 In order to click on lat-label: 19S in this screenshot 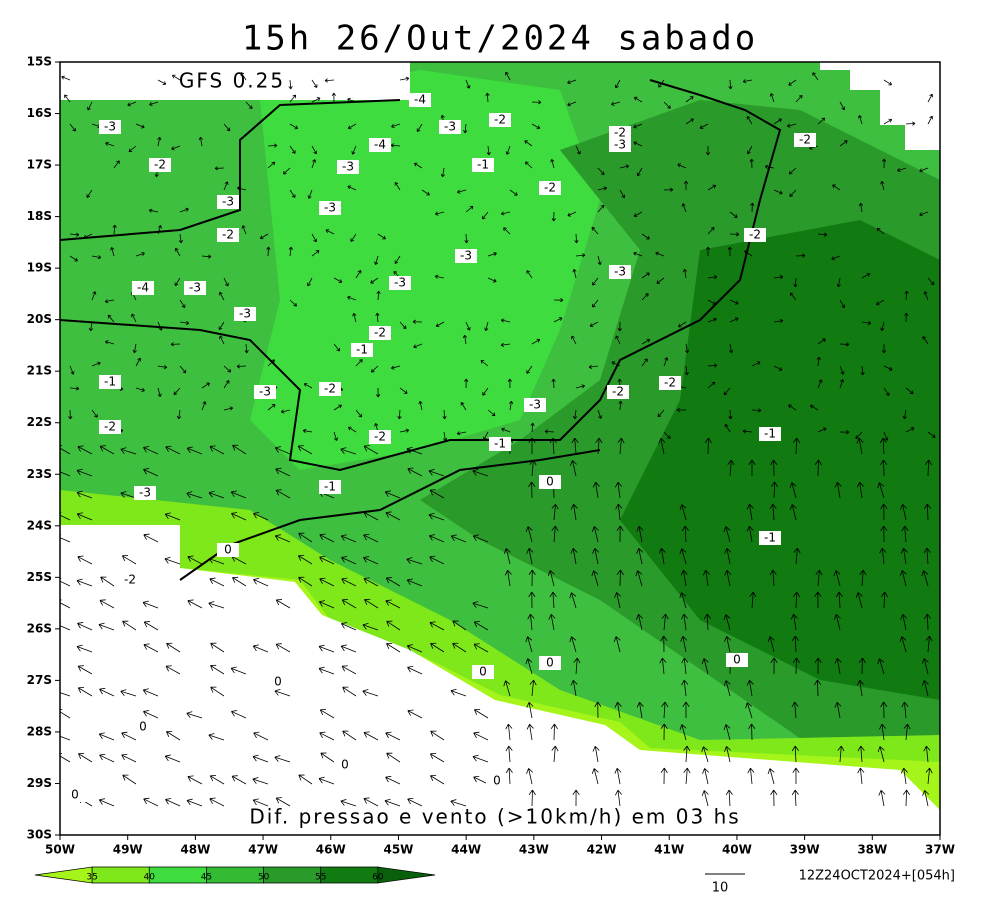, I will do `click(39, 268)`.